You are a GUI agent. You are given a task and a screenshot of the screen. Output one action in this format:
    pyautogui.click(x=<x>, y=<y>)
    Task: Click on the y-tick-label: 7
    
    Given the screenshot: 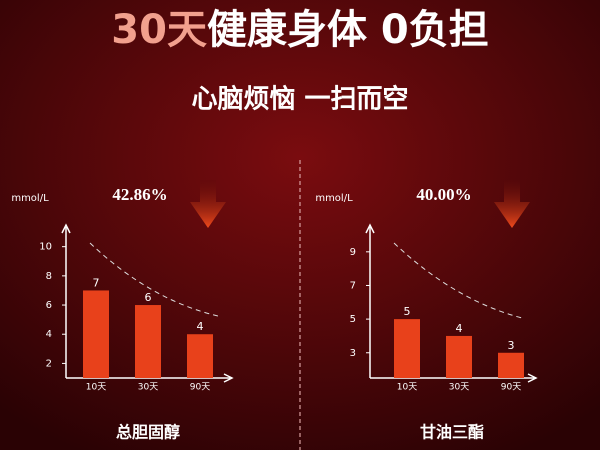 What is the action you would take?
    pyautogui.click(x=353, y=285)
    